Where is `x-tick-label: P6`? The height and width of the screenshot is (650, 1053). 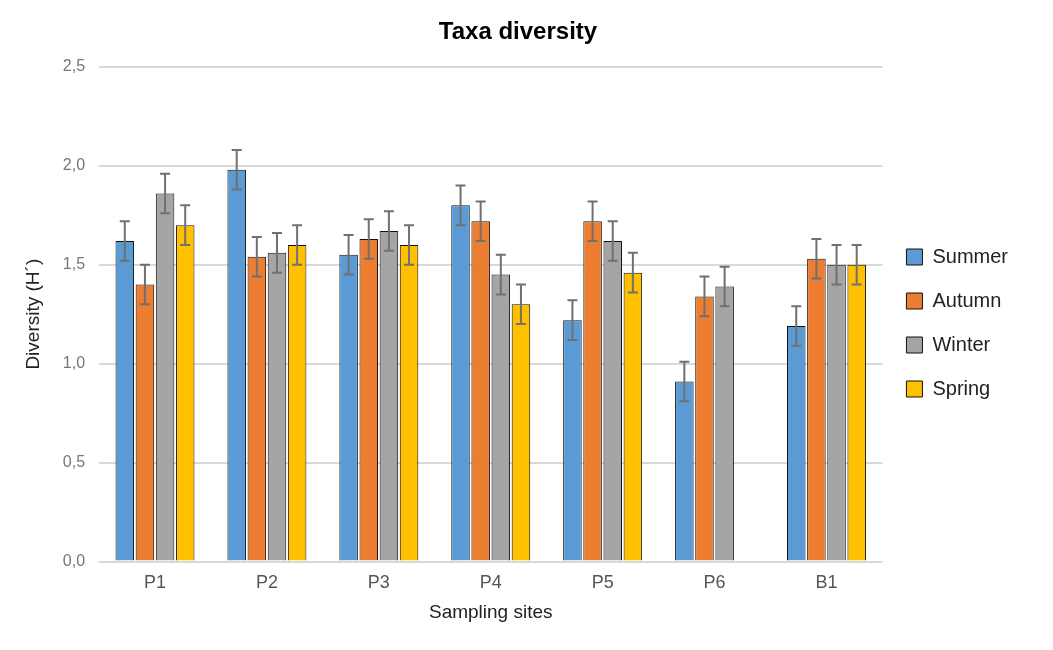 x-tick-label: P6 is located at coordinates (714, 582).